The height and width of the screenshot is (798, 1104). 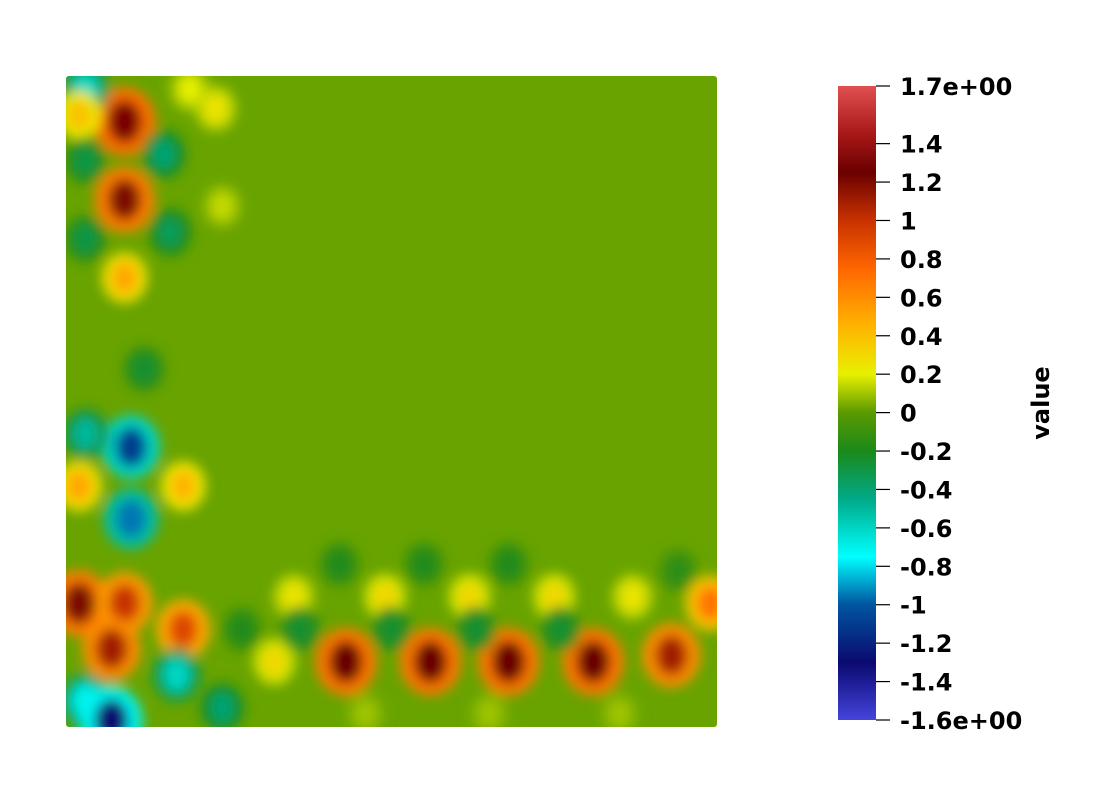 What do you see at coordinates (926, 452) in the screenshot?
I see `colorbar-tick-label: -0.2` at bounding box center [926, 452].